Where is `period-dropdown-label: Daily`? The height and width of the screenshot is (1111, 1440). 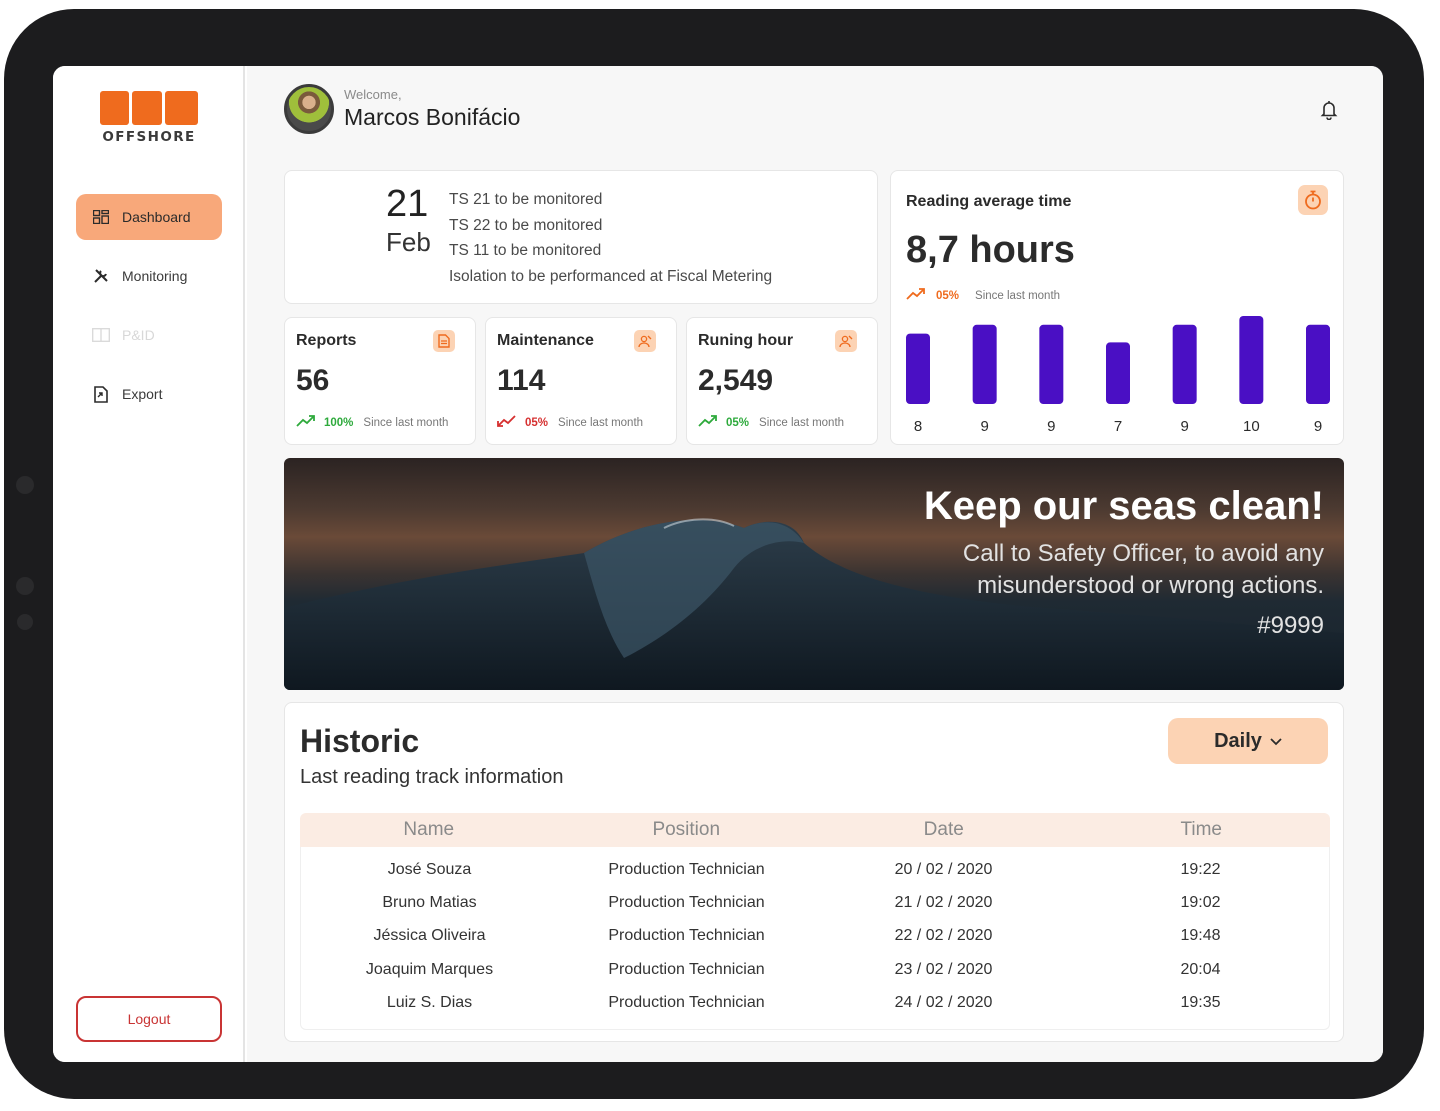
period-dropdown-label: Daily is located at coordinates (1238, 740).